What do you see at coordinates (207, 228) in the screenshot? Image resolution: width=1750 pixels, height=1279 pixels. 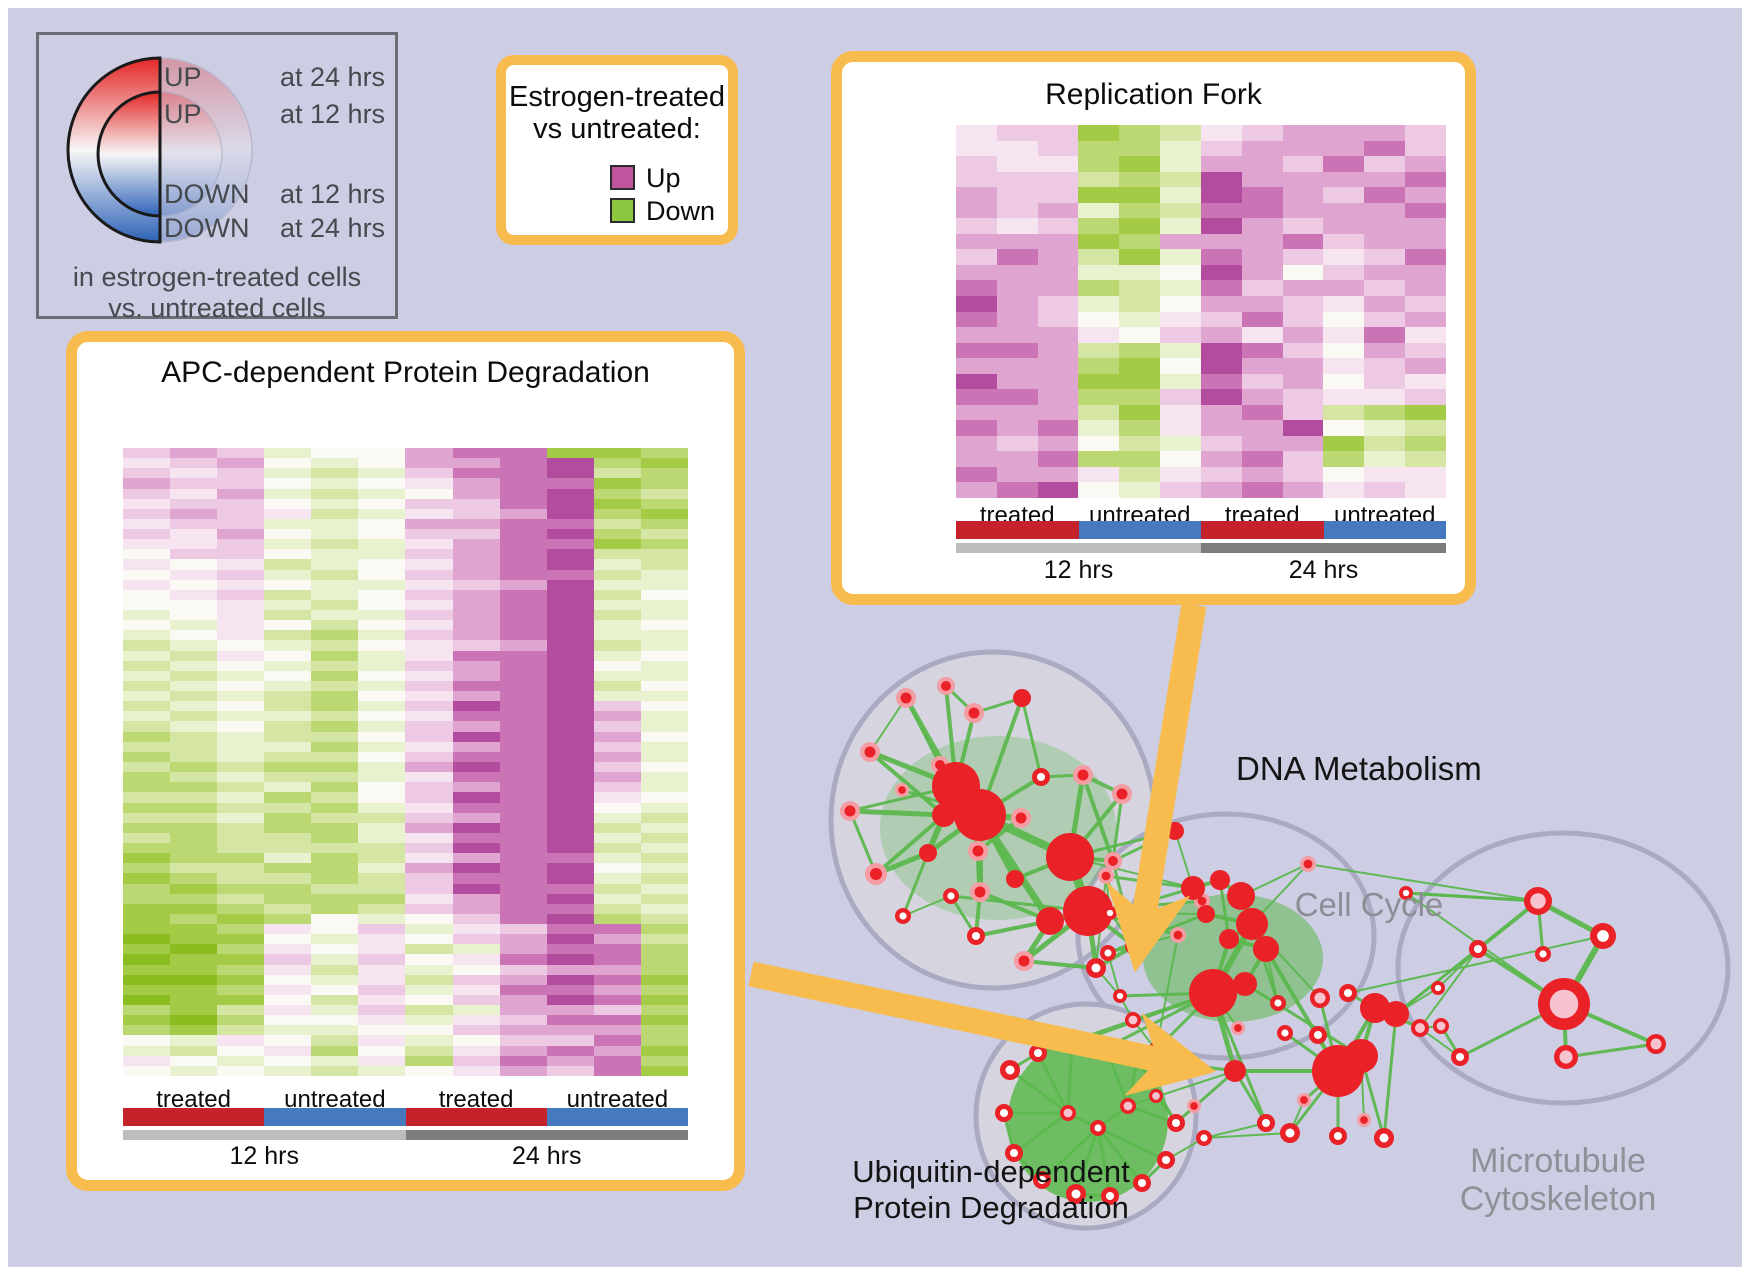 I see `updown-dir-label: DOWN` at bounding box center [207, 228].